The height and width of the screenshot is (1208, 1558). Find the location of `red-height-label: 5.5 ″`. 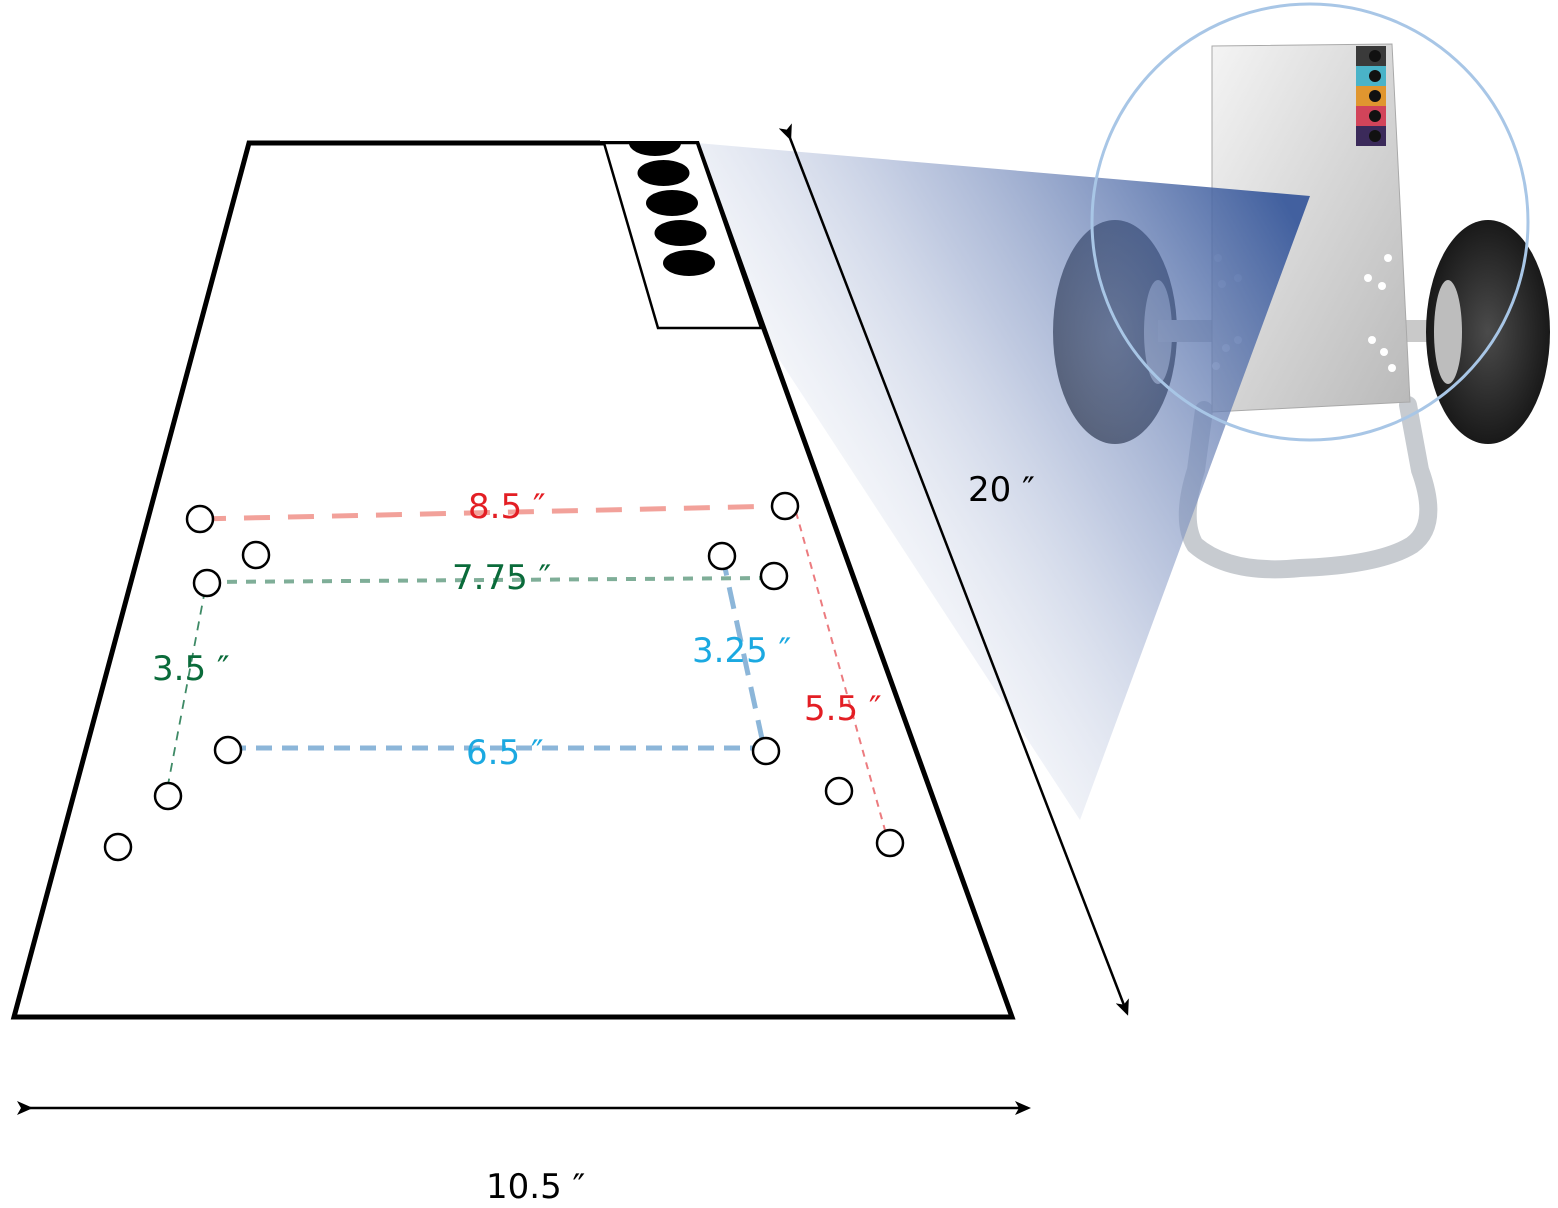

red-height-label: 5.5 ″ is located at coordinates (843, 709).